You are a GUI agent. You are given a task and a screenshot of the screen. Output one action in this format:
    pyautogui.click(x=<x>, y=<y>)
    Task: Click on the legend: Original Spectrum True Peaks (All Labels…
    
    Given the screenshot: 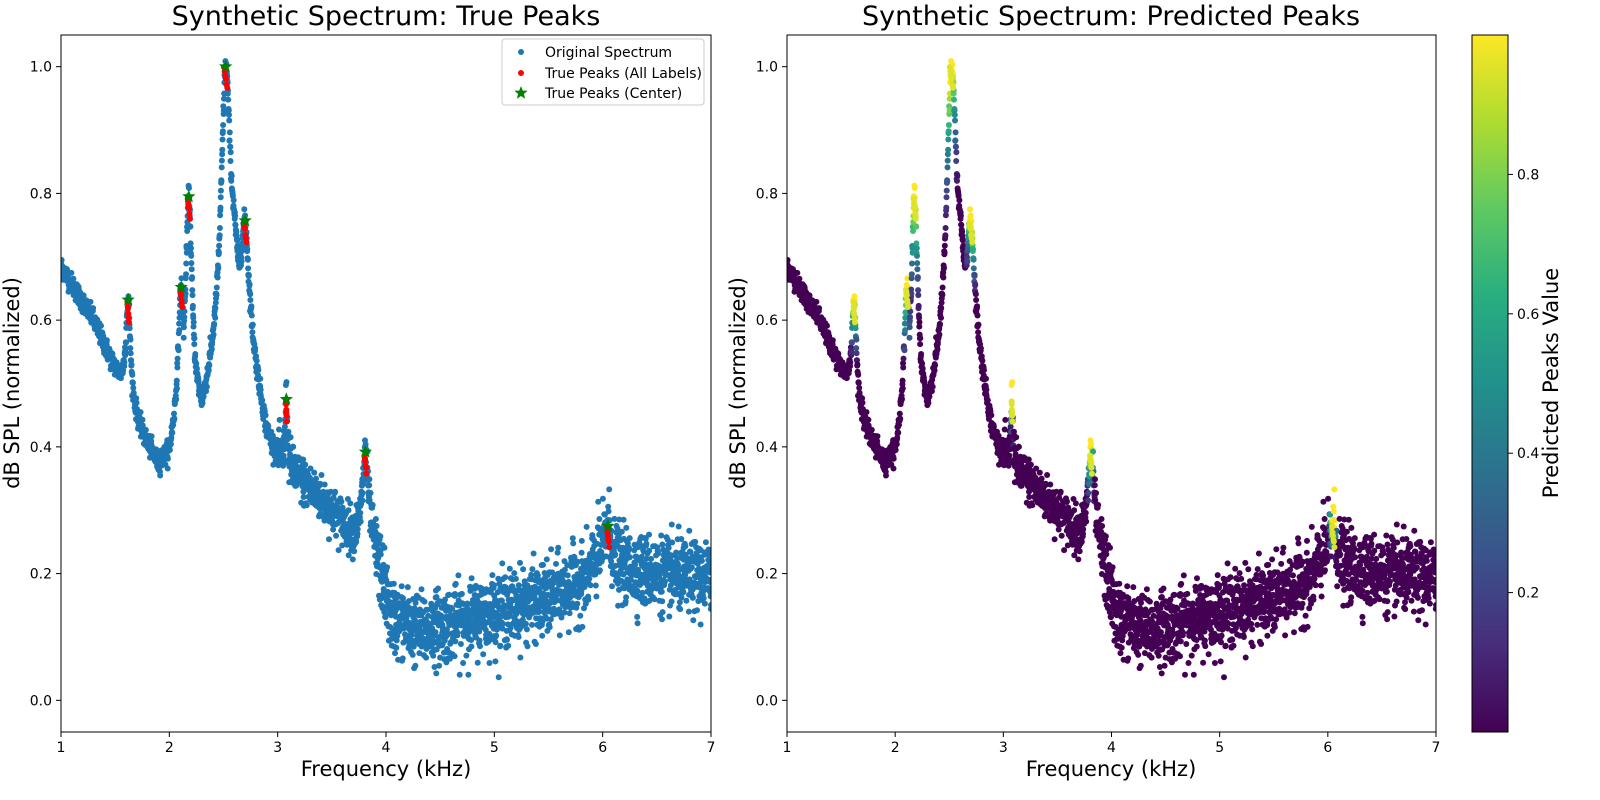 What is the action you would take?
    pyautogui.click(x=603, y=72)
    